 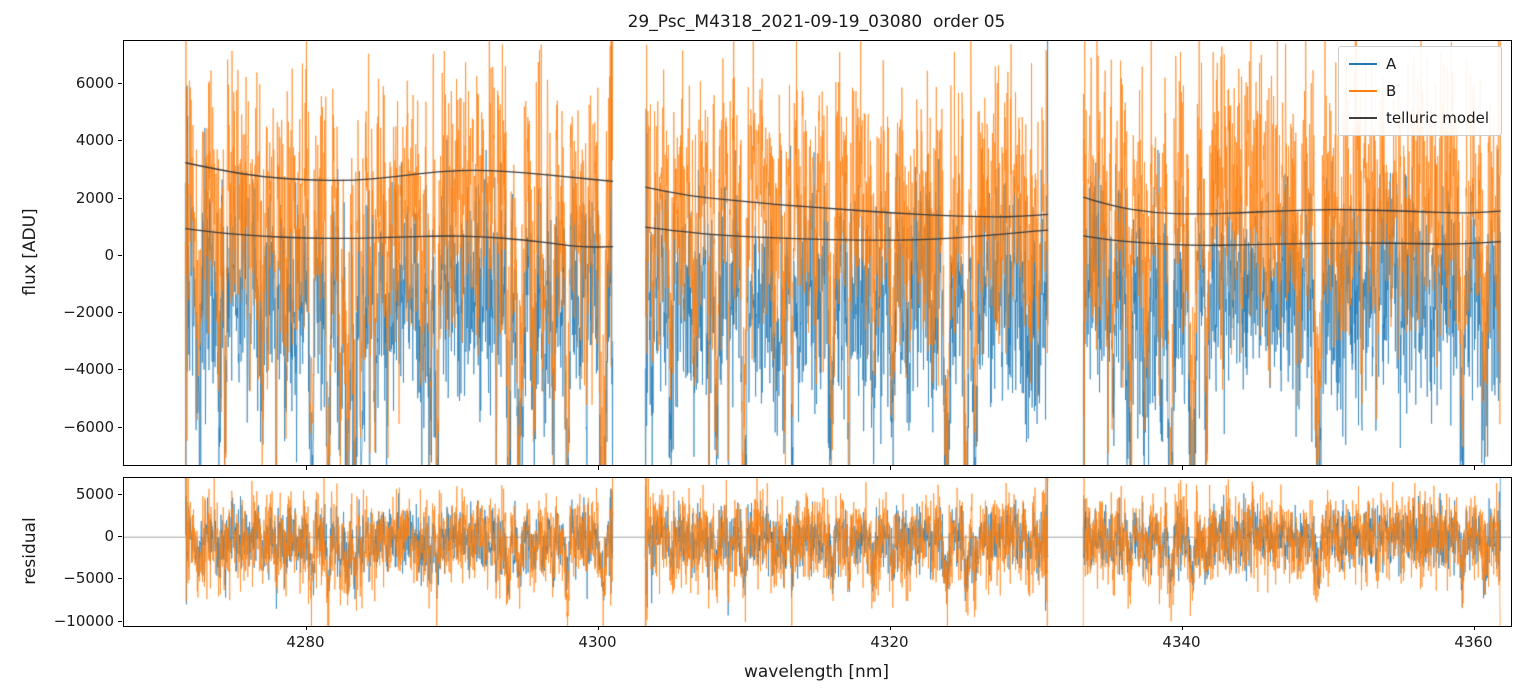 I want to click on flux-y-tick-label: 2000, so click(x=94, y=197).